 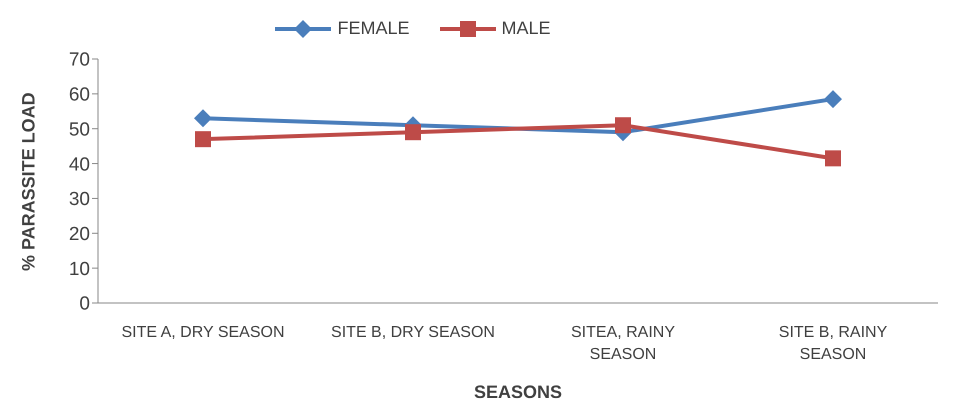 What do you see at coordinates (79, 95) in the screenshot?
I see `y-tick-label: 60` at bounding box center [79, 95].